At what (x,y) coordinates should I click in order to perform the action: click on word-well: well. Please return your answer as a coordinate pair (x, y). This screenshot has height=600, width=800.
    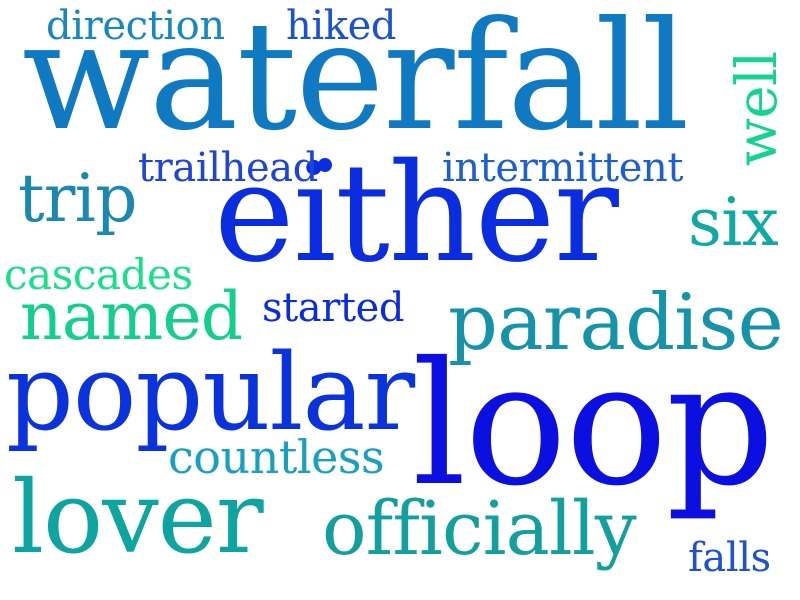
    Looking at the image, I should click on (757, 108).